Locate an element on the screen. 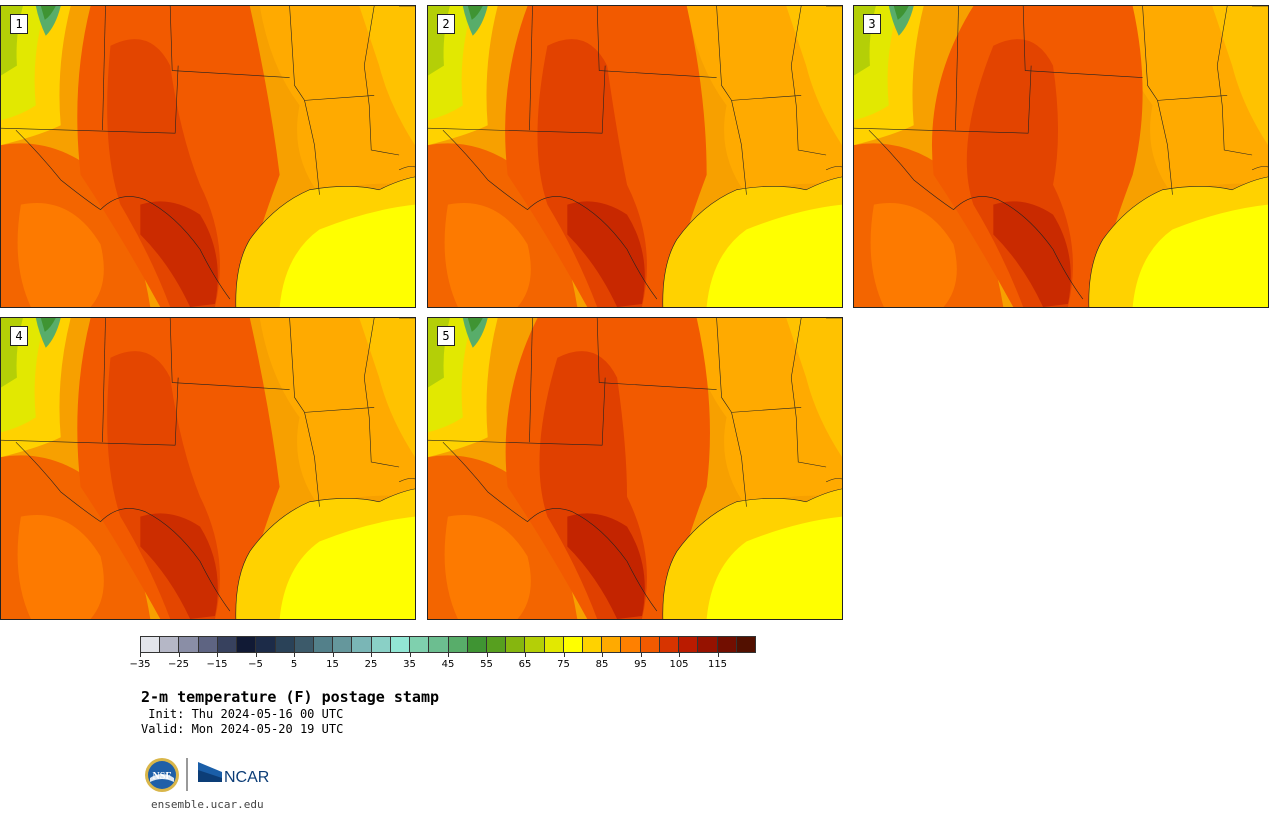 The height and width of the screenshot is (815, 1280). valid-time: Valid: Mon 2024-05-20 19 UTC is located at coordinates (242, 729).